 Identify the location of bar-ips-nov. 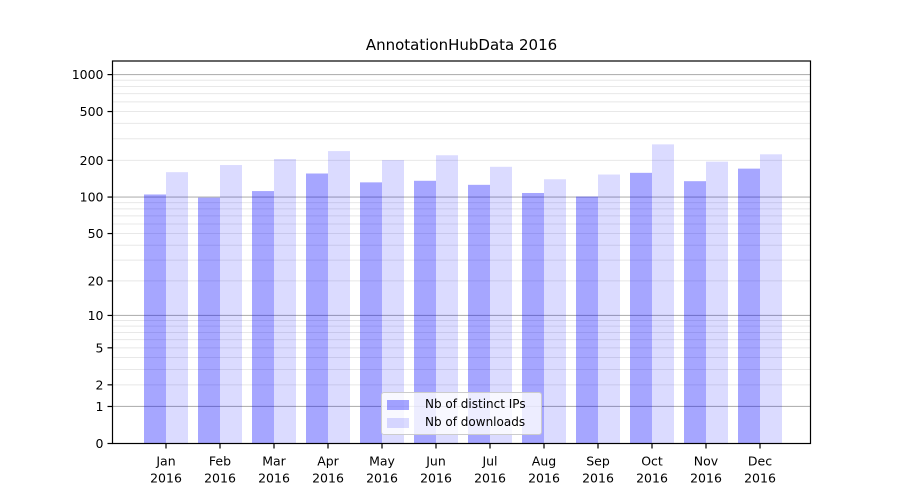
(695, 312).